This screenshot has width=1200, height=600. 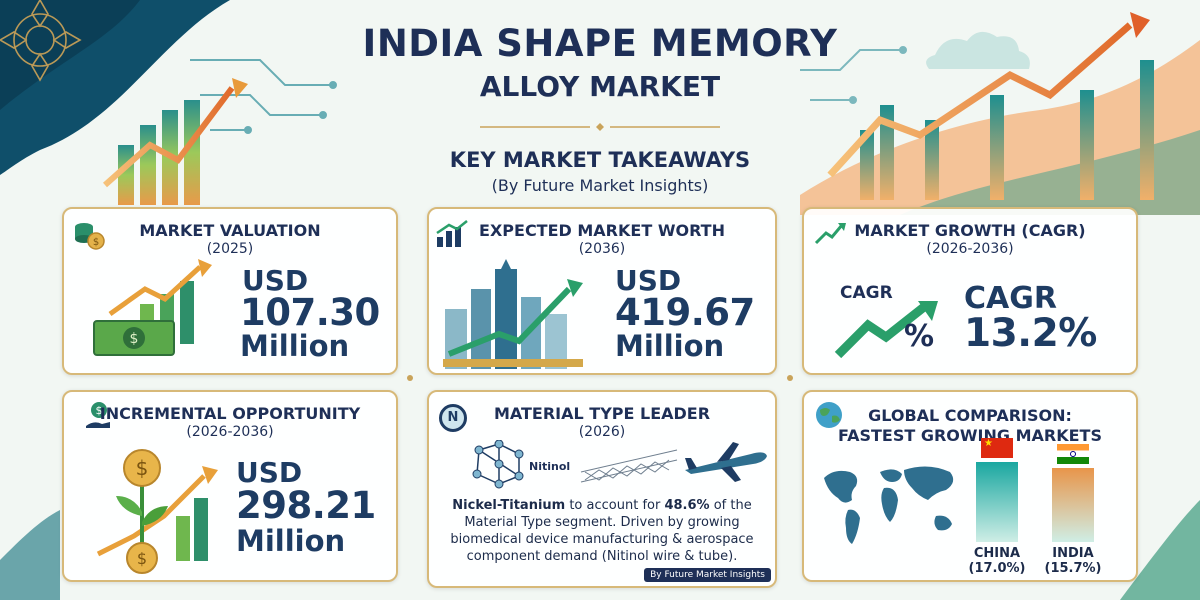 What do you see at coordinates (230, 249) in the screenshot?
I see `market-valuation-year: (2025)` at bounding box center [230, 249].